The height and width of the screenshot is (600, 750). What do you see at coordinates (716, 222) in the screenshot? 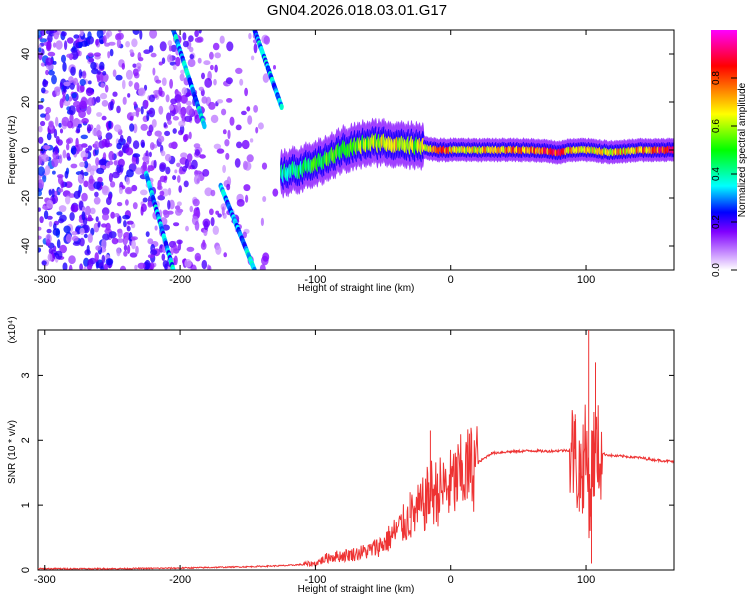
I see `colorbar-tick-label: 0.2` at bounding box center [716, 222].